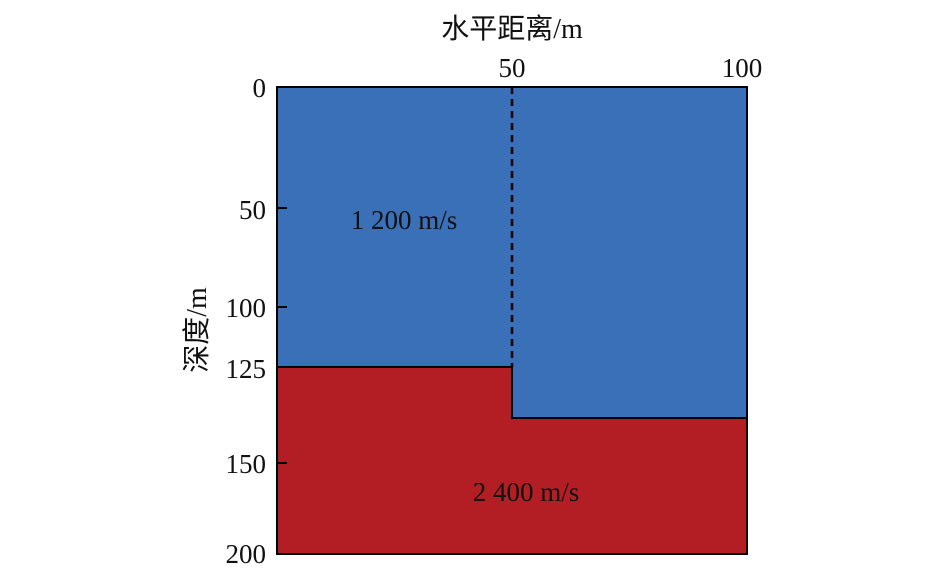  What do you see at coordinates (512, 68) in the screenshot?
I see `x-tick-label-50: 50` at bounding box center [512, 68].